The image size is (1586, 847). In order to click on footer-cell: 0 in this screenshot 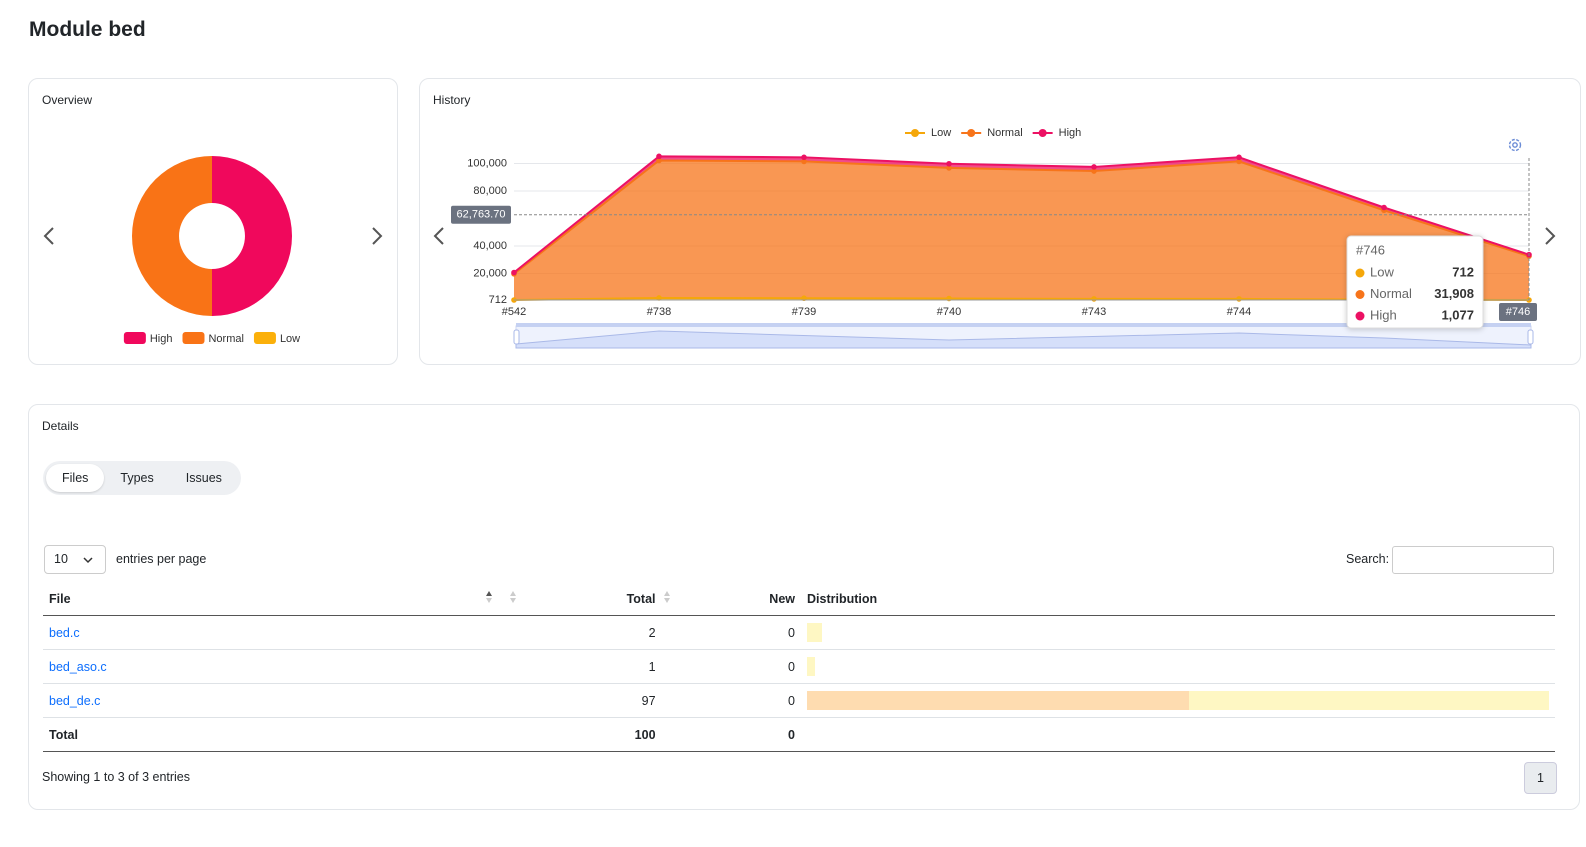, I will do `click(737, 734)`.